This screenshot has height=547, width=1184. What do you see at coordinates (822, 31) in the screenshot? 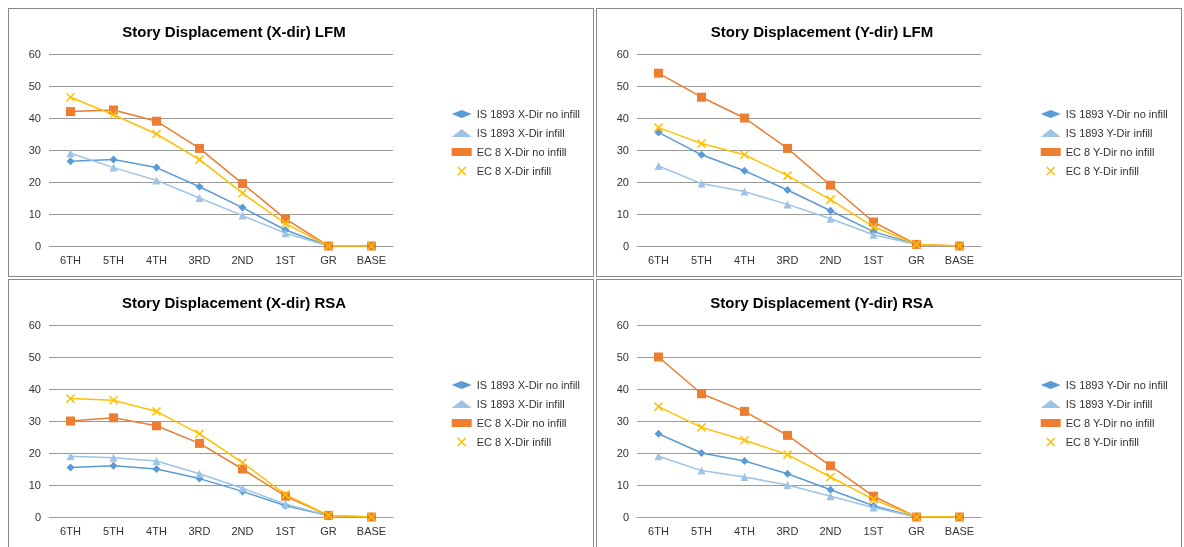
I see `chart-title: Story Displacement (Y-dir) LFM` at bounding box center [822, 31].